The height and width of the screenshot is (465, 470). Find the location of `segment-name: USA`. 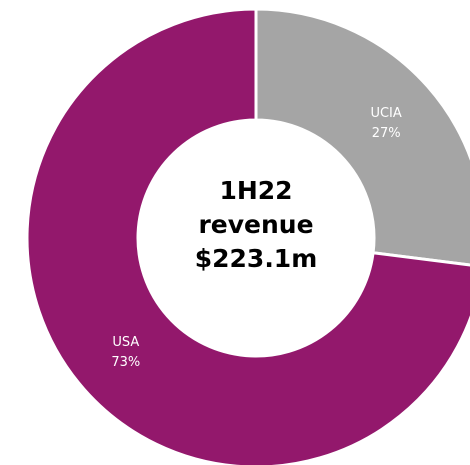

segment-name: USA is located at coordinates (125, 342).